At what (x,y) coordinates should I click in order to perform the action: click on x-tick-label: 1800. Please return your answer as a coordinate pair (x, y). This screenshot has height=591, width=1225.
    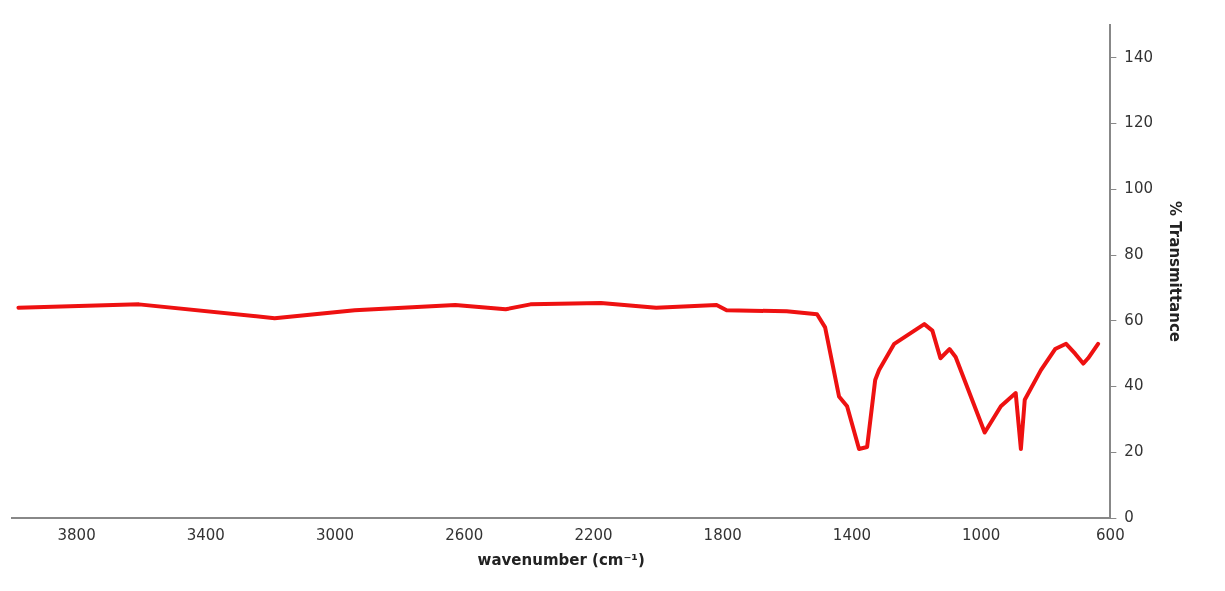
    Looking at the image, I should click on (722, 534).